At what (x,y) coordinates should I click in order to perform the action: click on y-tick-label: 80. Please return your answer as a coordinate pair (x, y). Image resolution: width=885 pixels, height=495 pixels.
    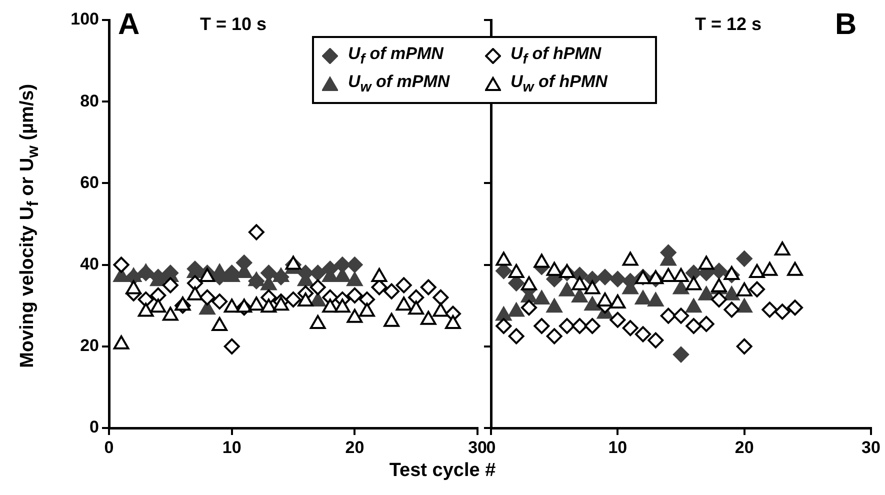
    Looking at the image, I should click on (89, 100).